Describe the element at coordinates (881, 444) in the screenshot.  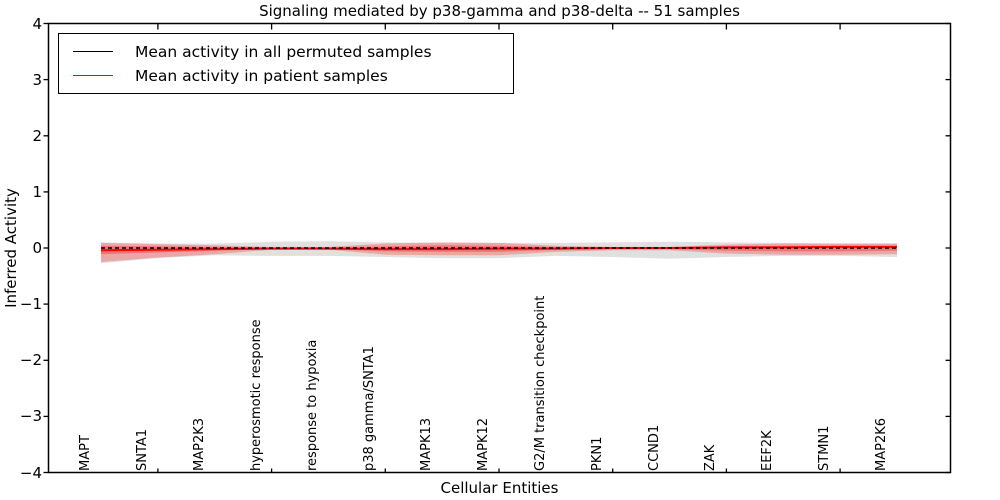
I see `x-category-label: MAP2K6` at that location.